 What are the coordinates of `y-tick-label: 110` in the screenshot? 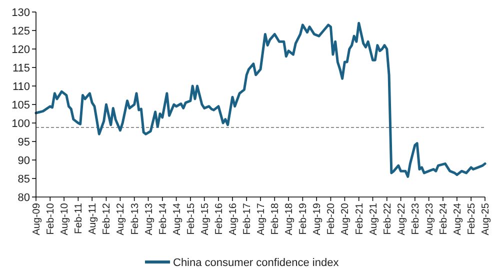 It's located at (21, 86).